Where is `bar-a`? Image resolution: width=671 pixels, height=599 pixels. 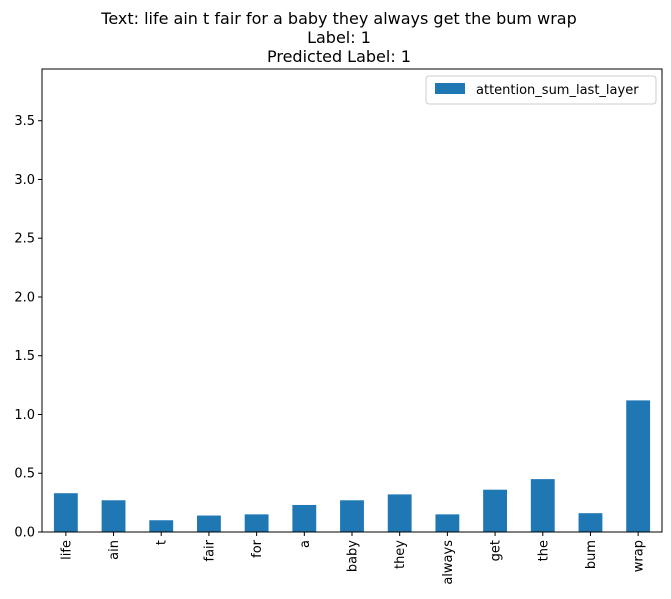
bar-a is located at coordinates (304, 518).